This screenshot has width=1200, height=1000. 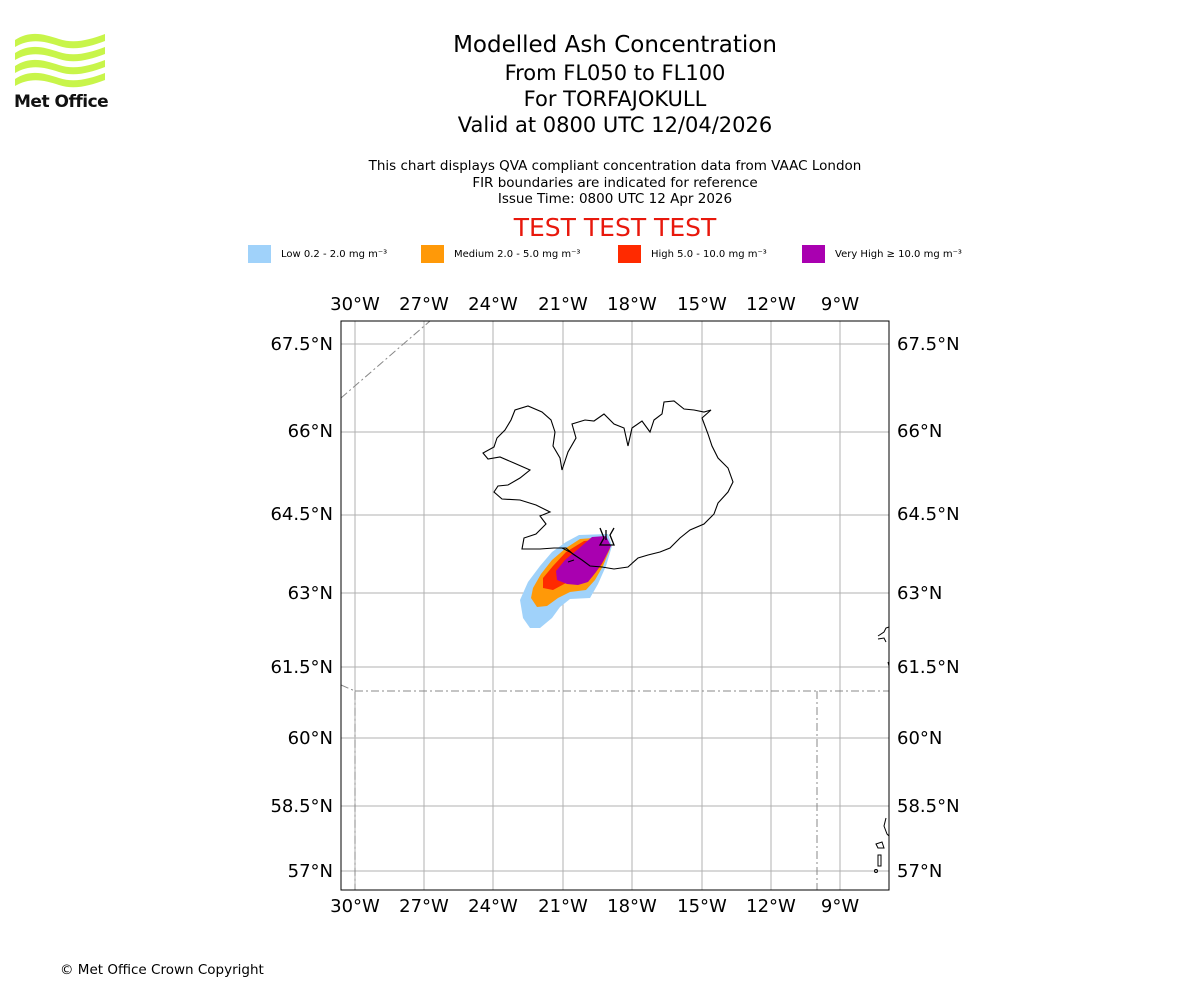 I want to click on lat-label-right: 57°N, so click(x=919, y=871).